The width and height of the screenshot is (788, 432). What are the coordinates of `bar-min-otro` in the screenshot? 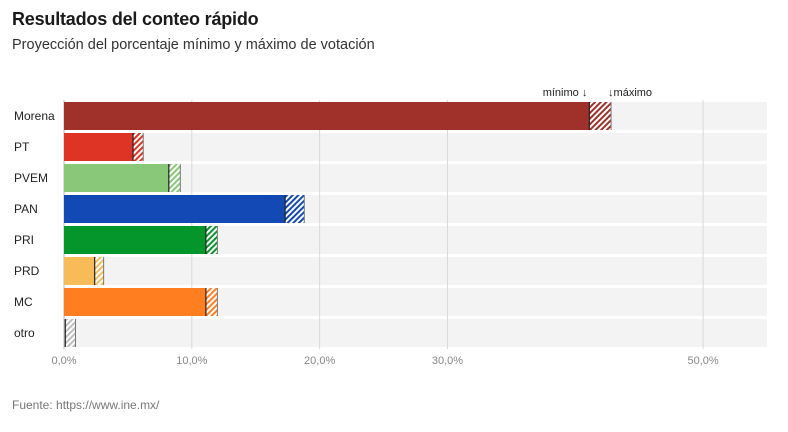 It's located at (65, 333).